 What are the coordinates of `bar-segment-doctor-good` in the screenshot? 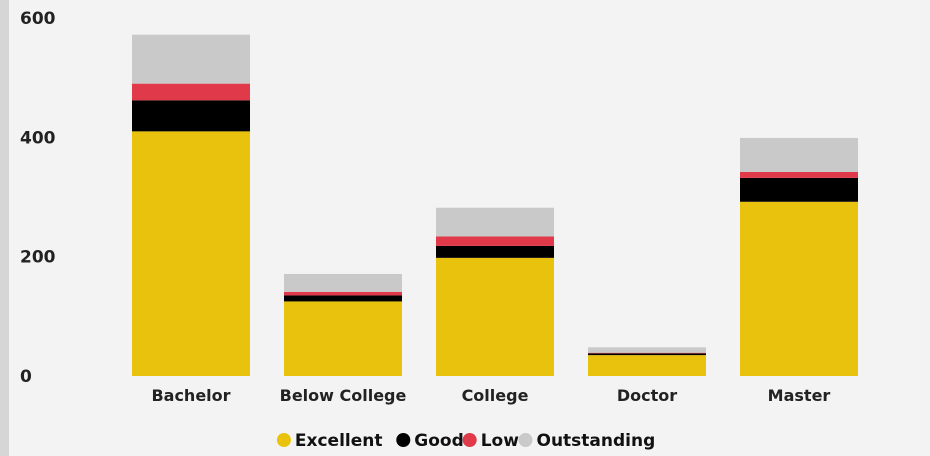 It's located at (647, 354).